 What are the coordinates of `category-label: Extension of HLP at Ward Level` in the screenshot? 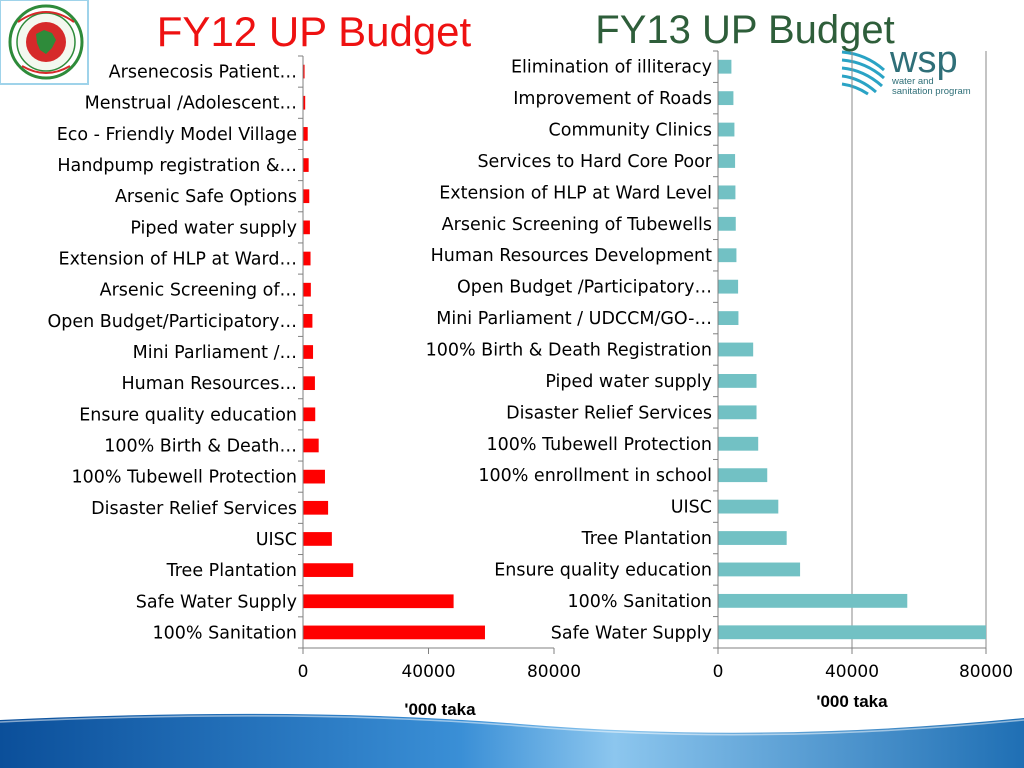 It's located at (575, 193).